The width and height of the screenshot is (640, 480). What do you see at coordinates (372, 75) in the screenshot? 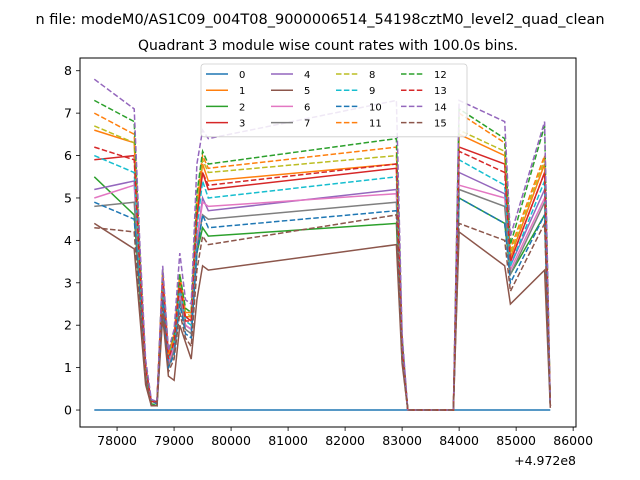
I see `legend-label: 8` at bounding box center [372, 75].